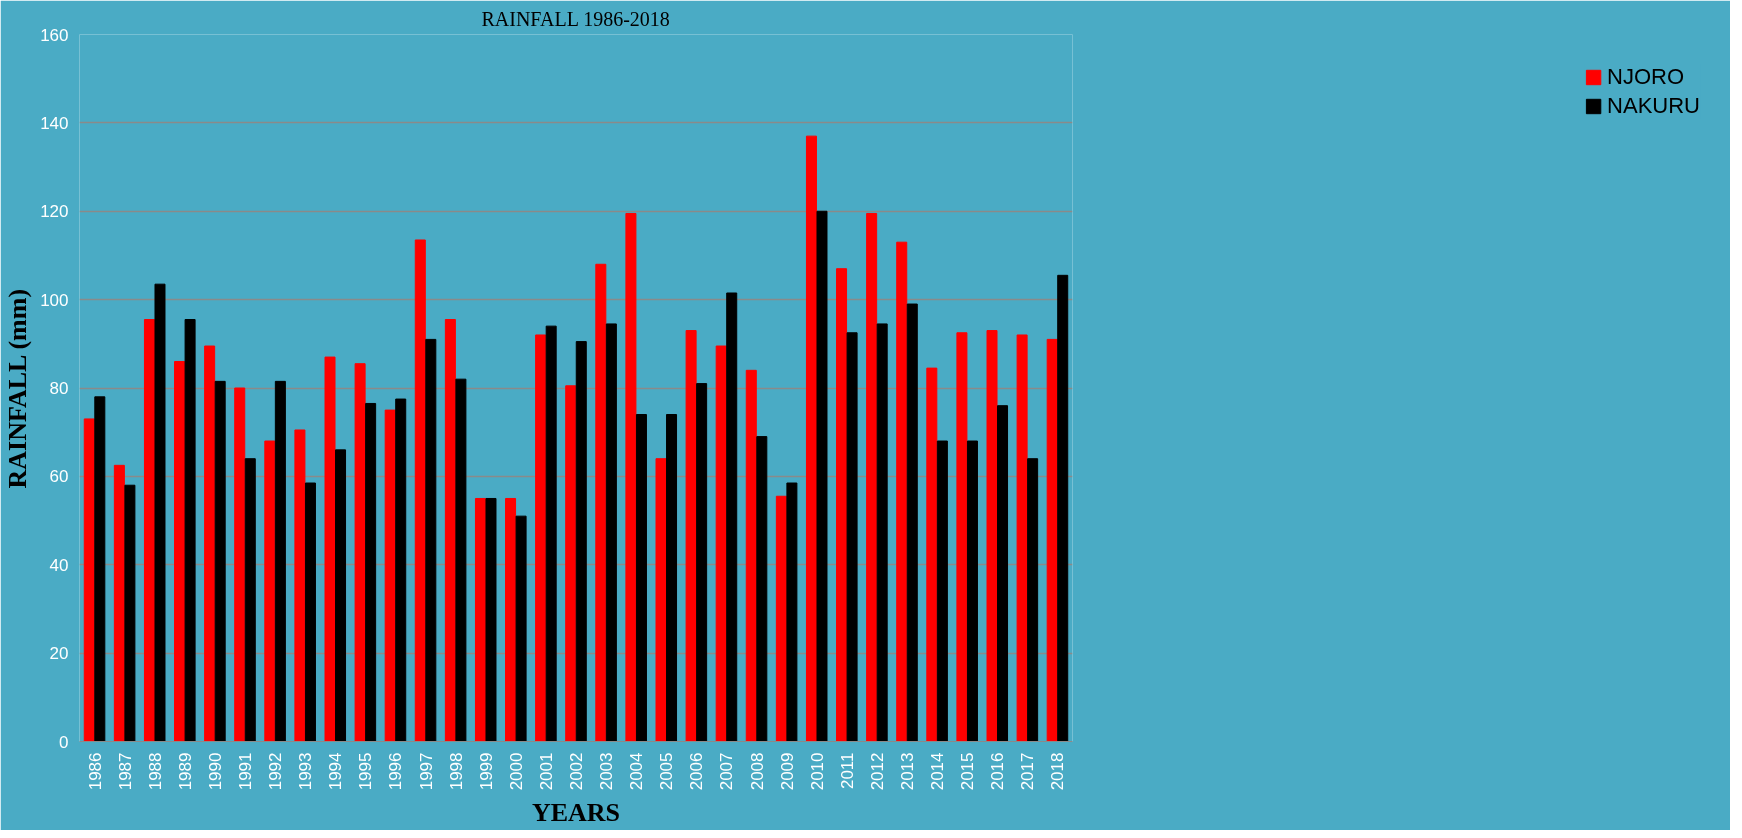 Image resolution: width=1742 pixels, height=838 pixels. I want to click on x-tick-label: 2003, so click(607, 771).